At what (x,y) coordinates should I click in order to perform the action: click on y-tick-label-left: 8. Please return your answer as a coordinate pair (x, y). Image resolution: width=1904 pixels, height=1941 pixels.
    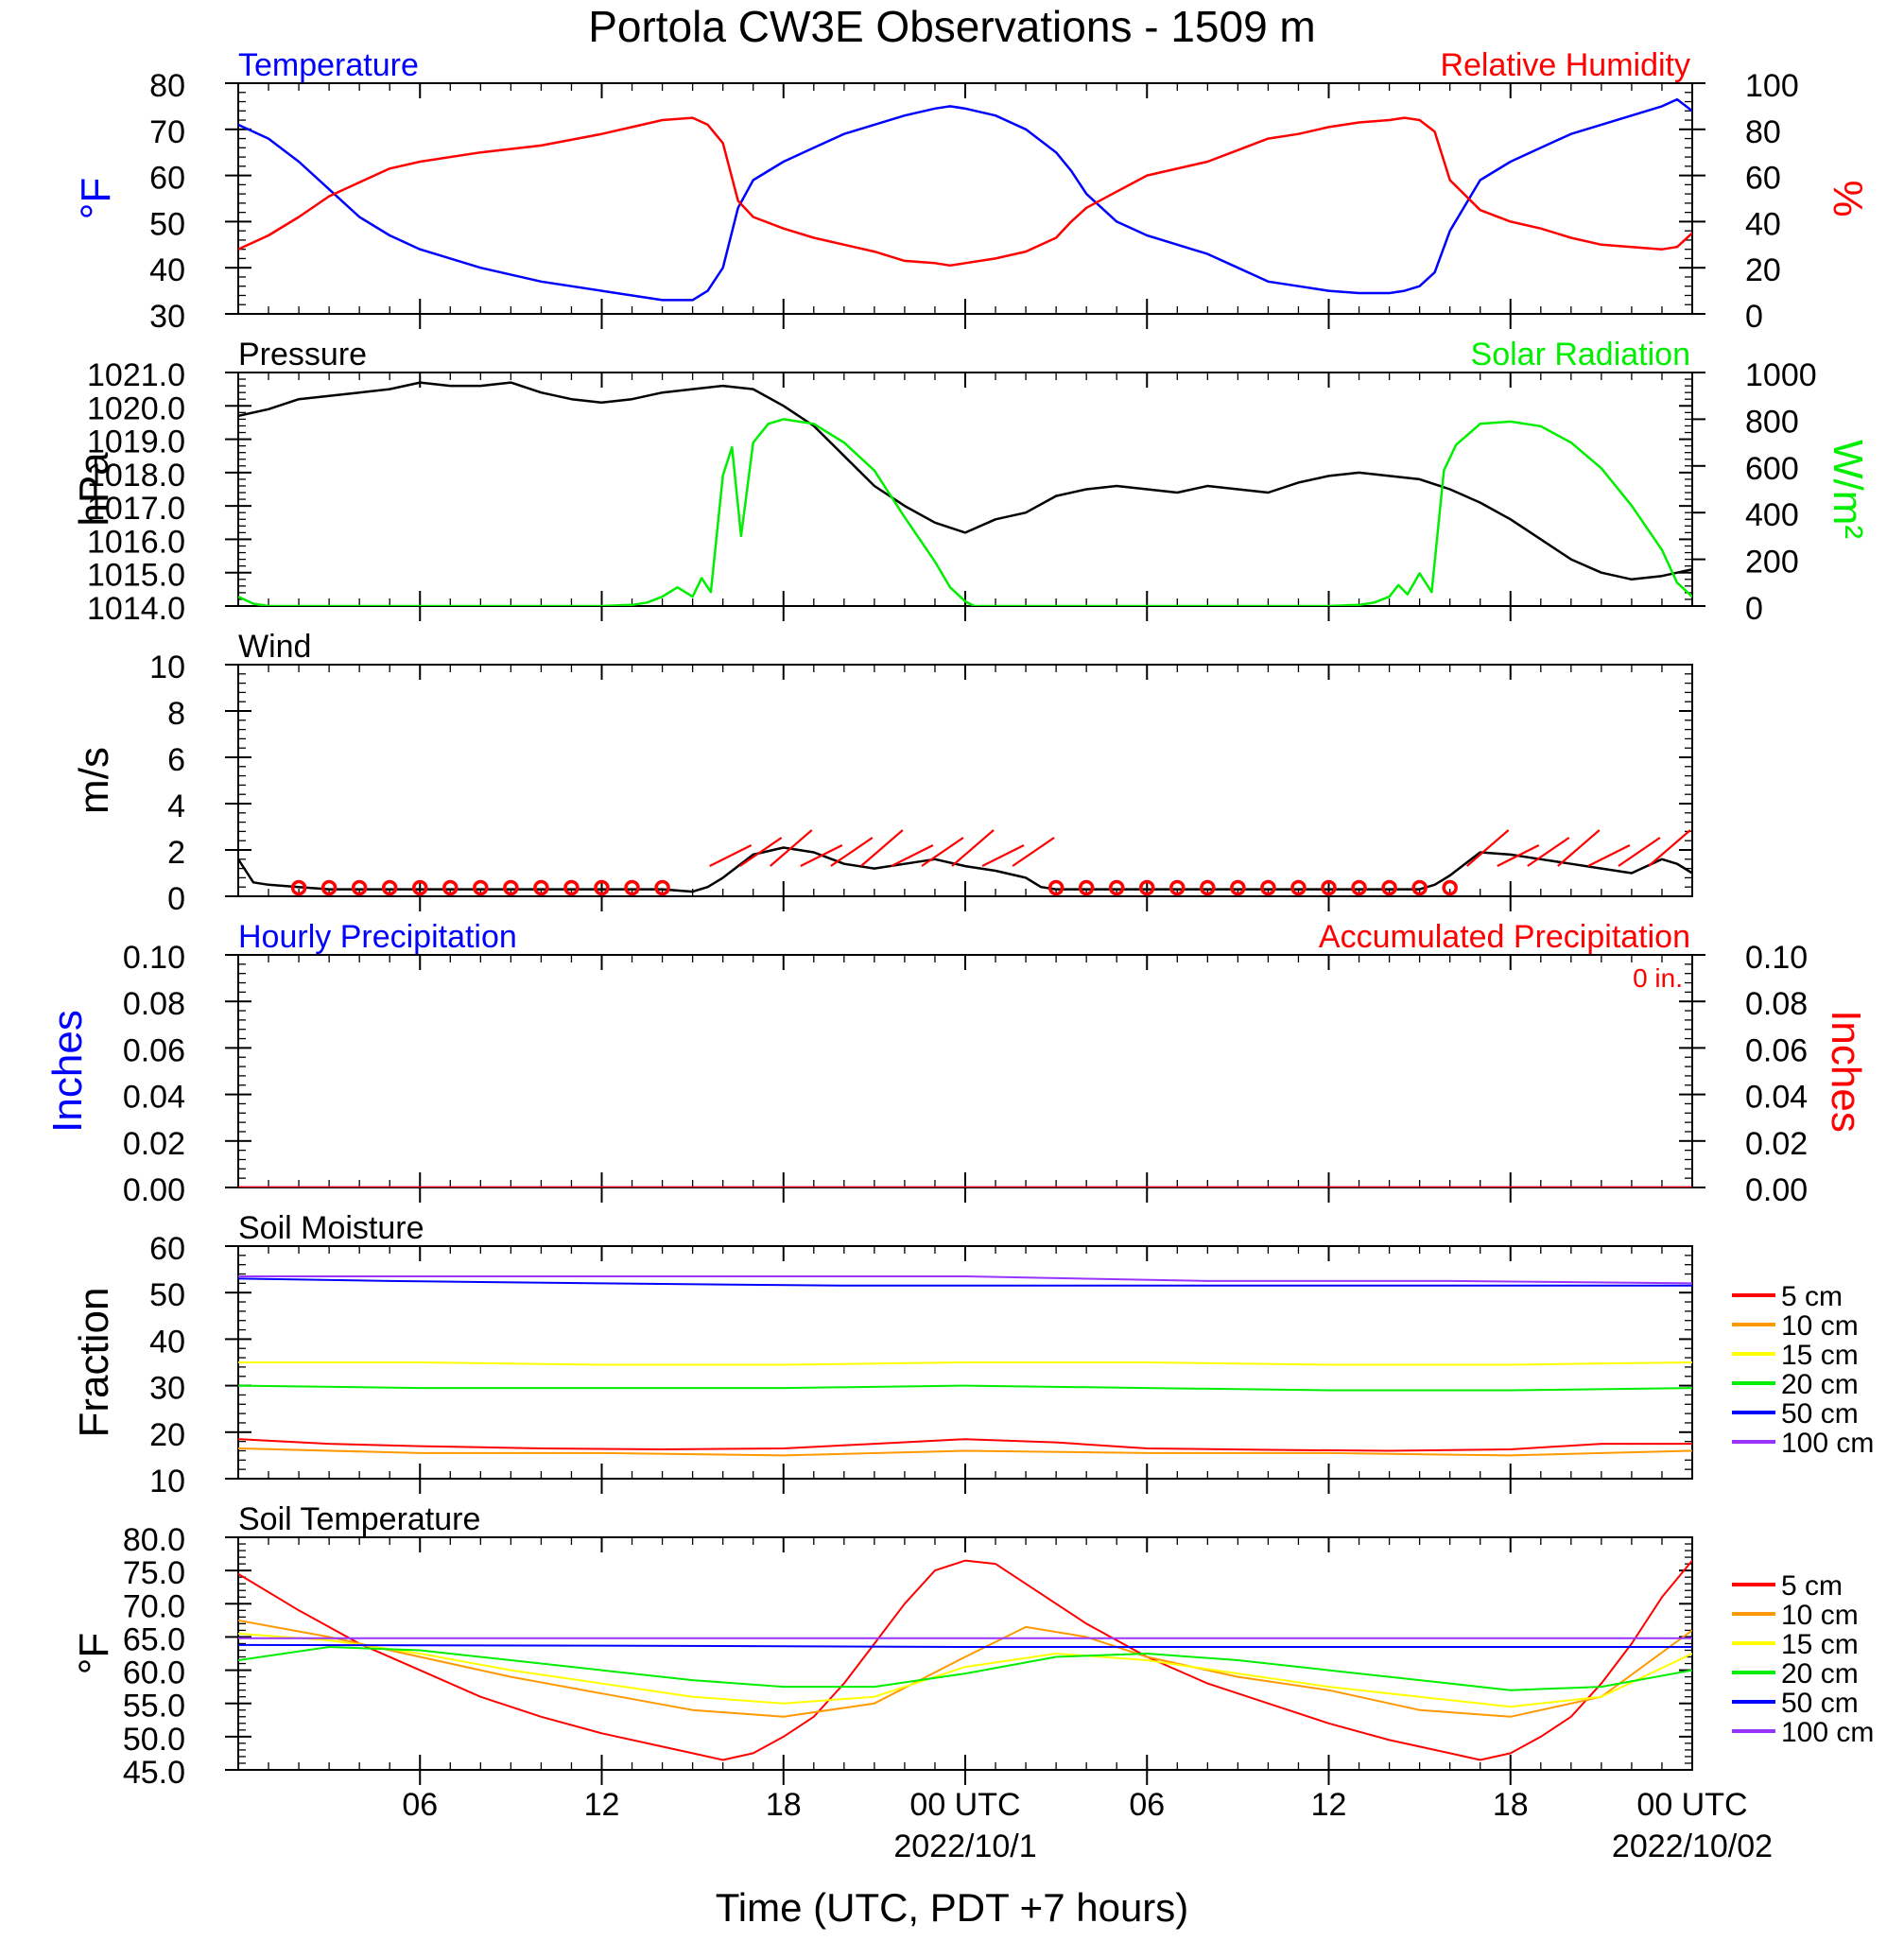
    Looking at the image, I should click on (176, 714).